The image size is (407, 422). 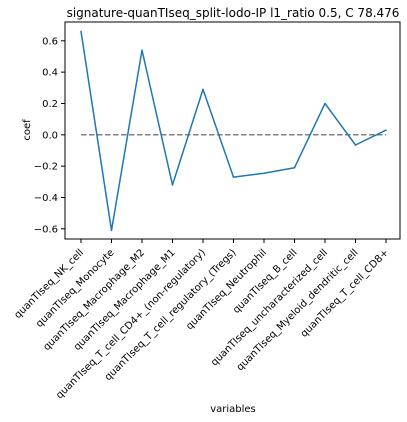 What do you see at coordinates (50, 73) in the screenshot?
I see `y-tick-label: 0.4` at bounding box center [50, 73].